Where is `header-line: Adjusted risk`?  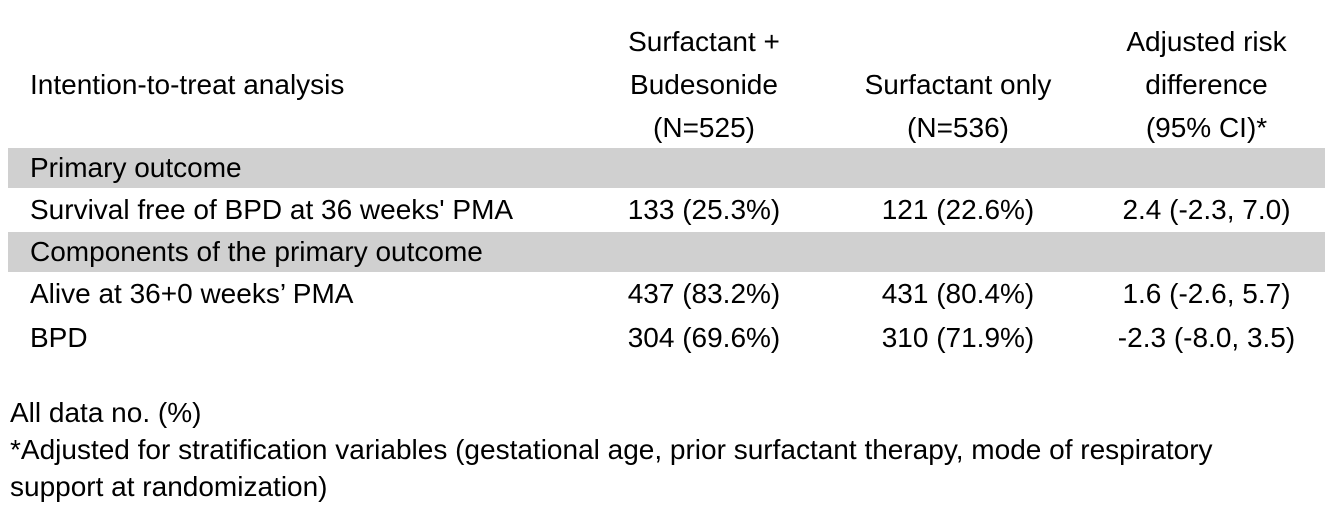 header-line: Adjusted risk is located at coordinates (1206, 41).